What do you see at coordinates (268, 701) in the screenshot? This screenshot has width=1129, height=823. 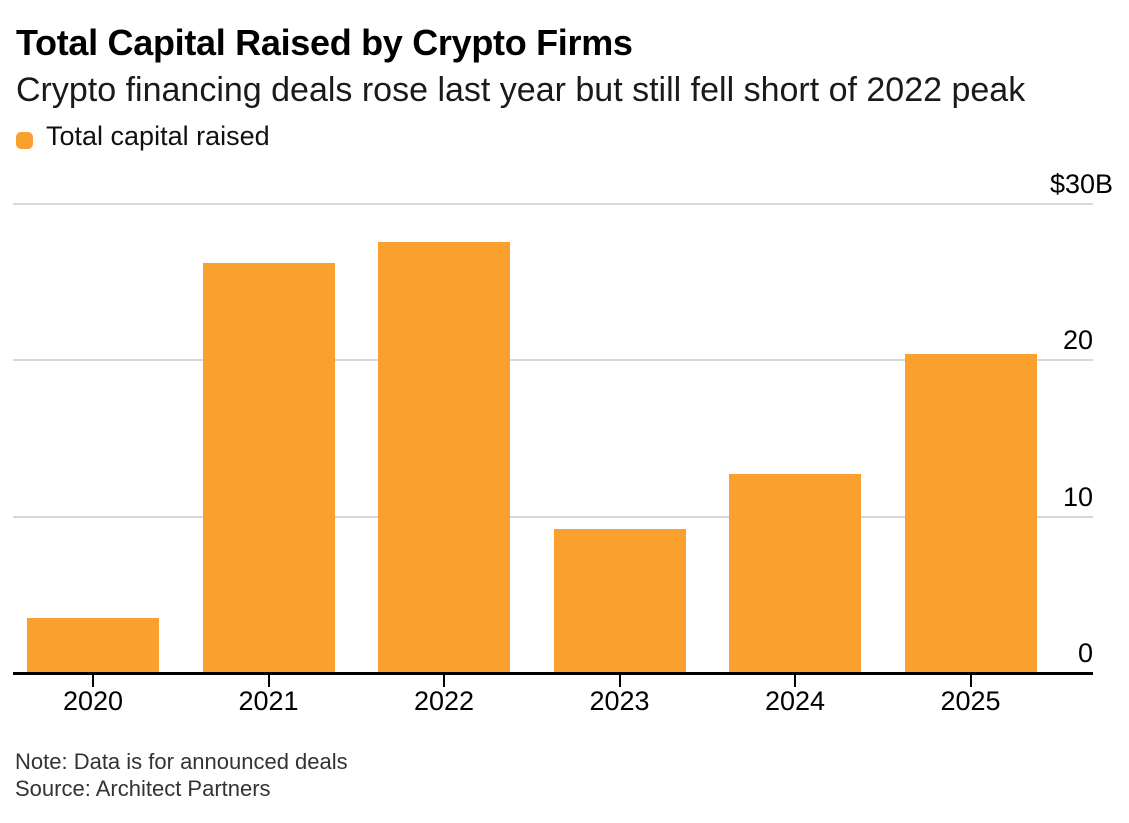 I see `x-axis-label: 2021` at bounding box center [268, 701].